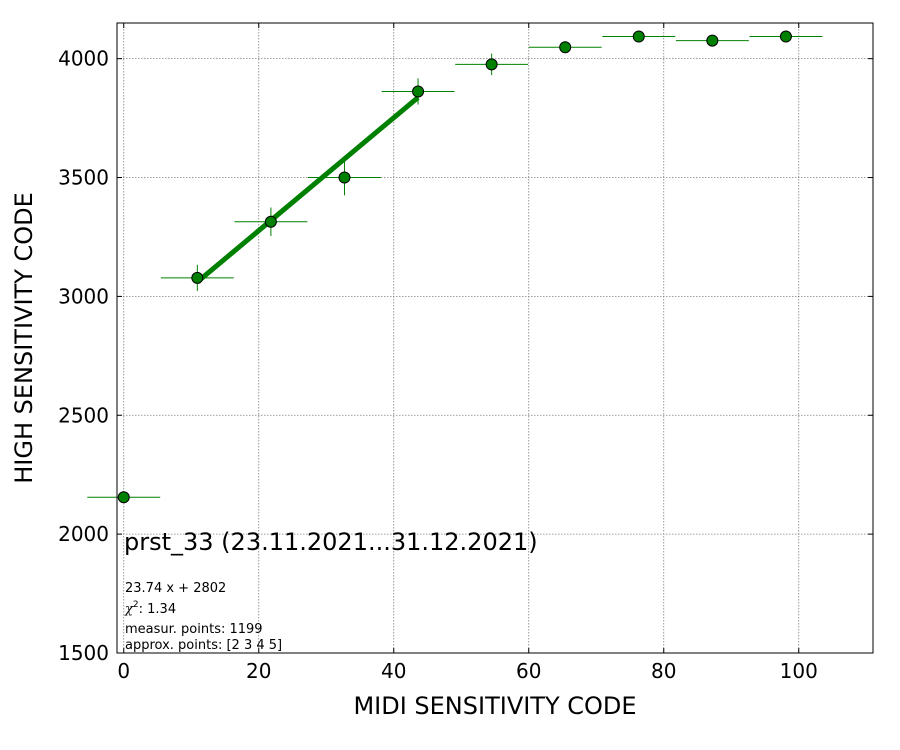  I want to click on y-tick-label: 2000, so click(83, 534).